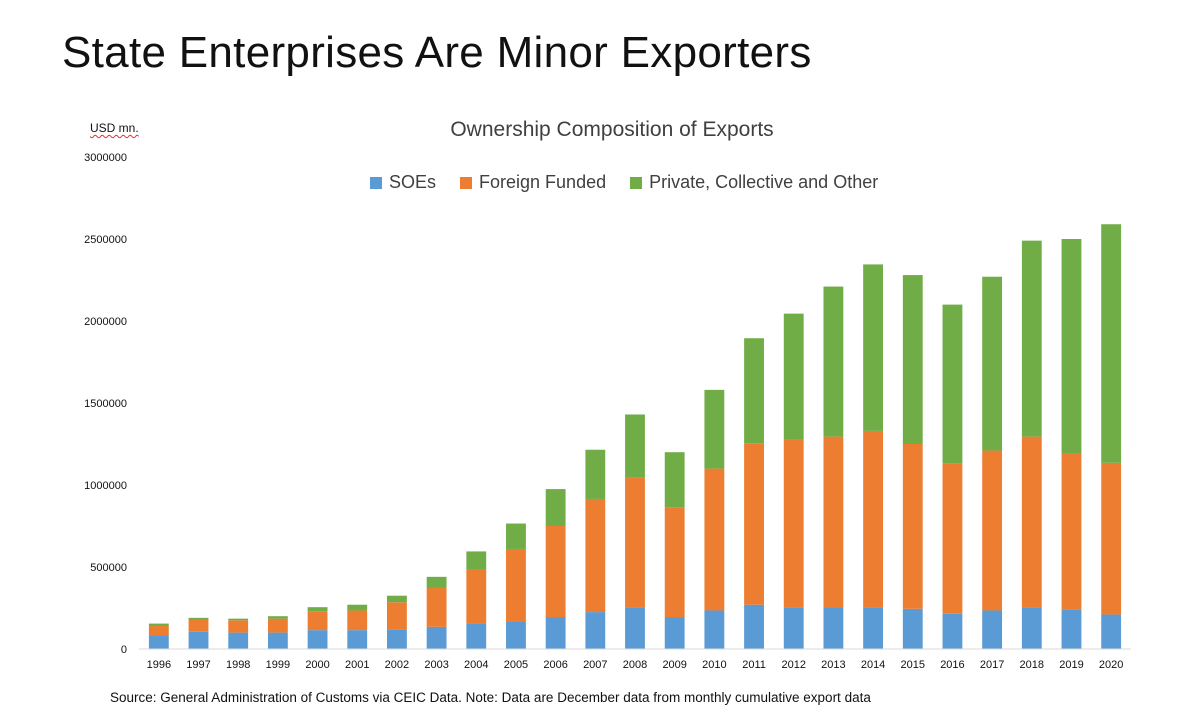 Image resolution: width=1200 pixels, height=720 pixels. Describe the element at coordinates (158, 631) in the screenshot. I see `bar-1996-foreign-funded` at that location.